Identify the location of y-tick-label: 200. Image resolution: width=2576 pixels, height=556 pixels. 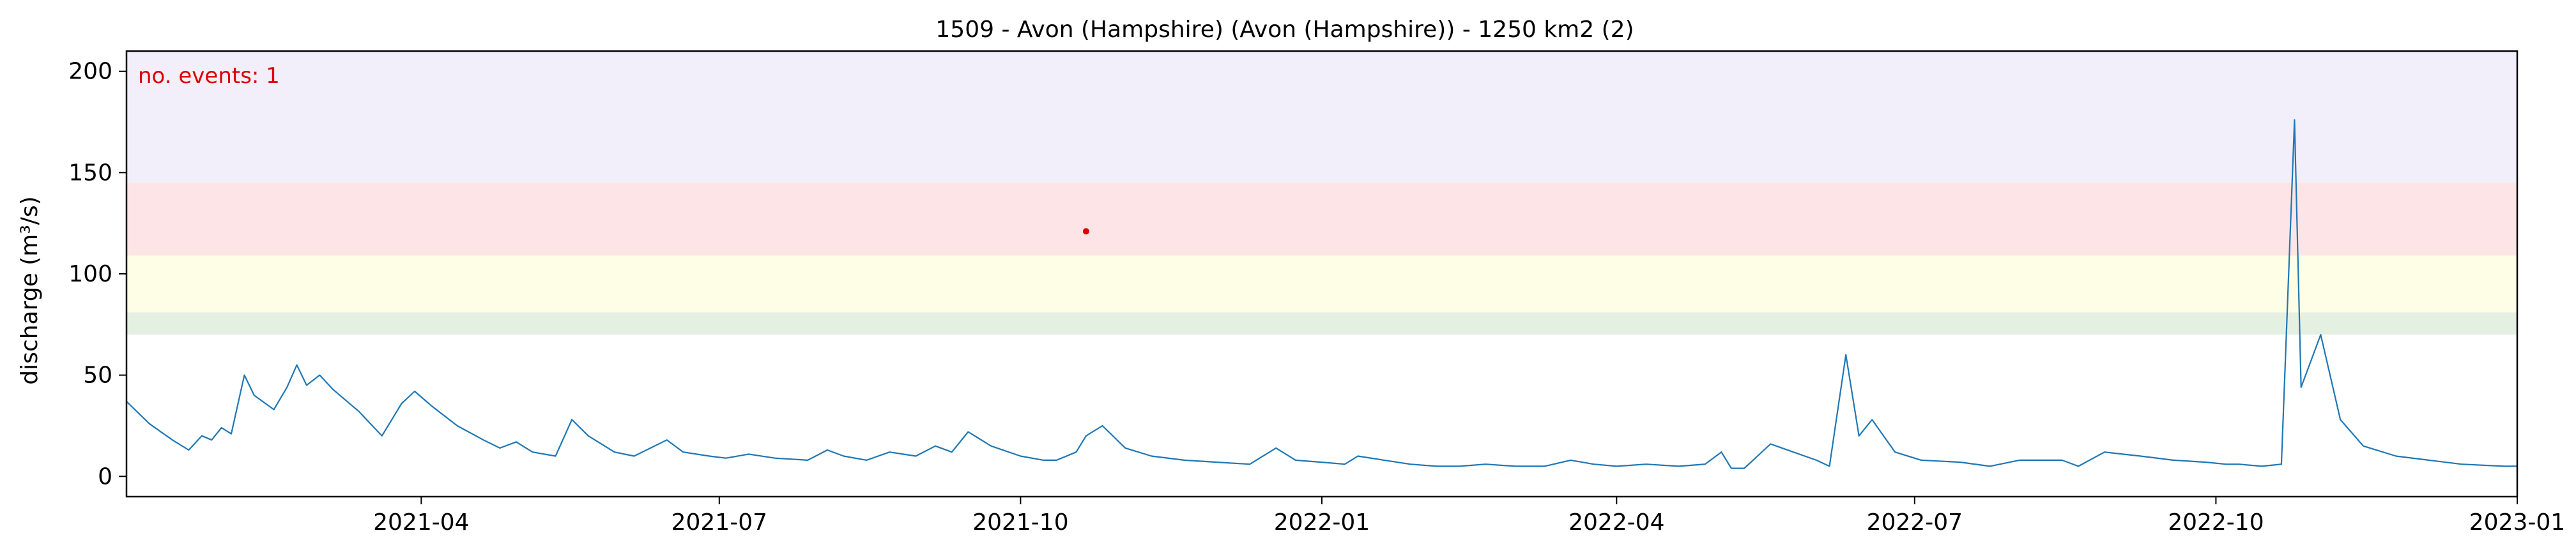
(90, 72).